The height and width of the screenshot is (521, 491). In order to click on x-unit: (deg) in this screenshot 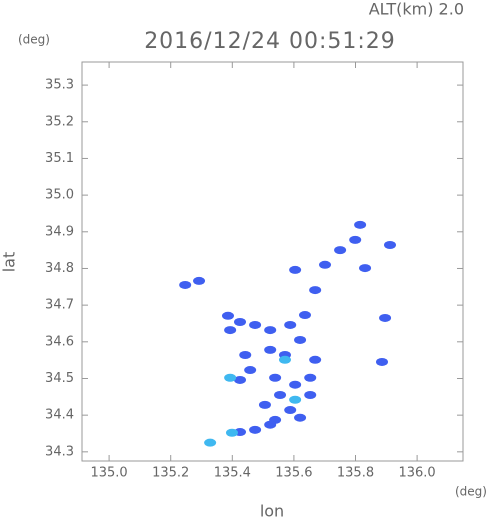, I will do `click(471, 492)`.